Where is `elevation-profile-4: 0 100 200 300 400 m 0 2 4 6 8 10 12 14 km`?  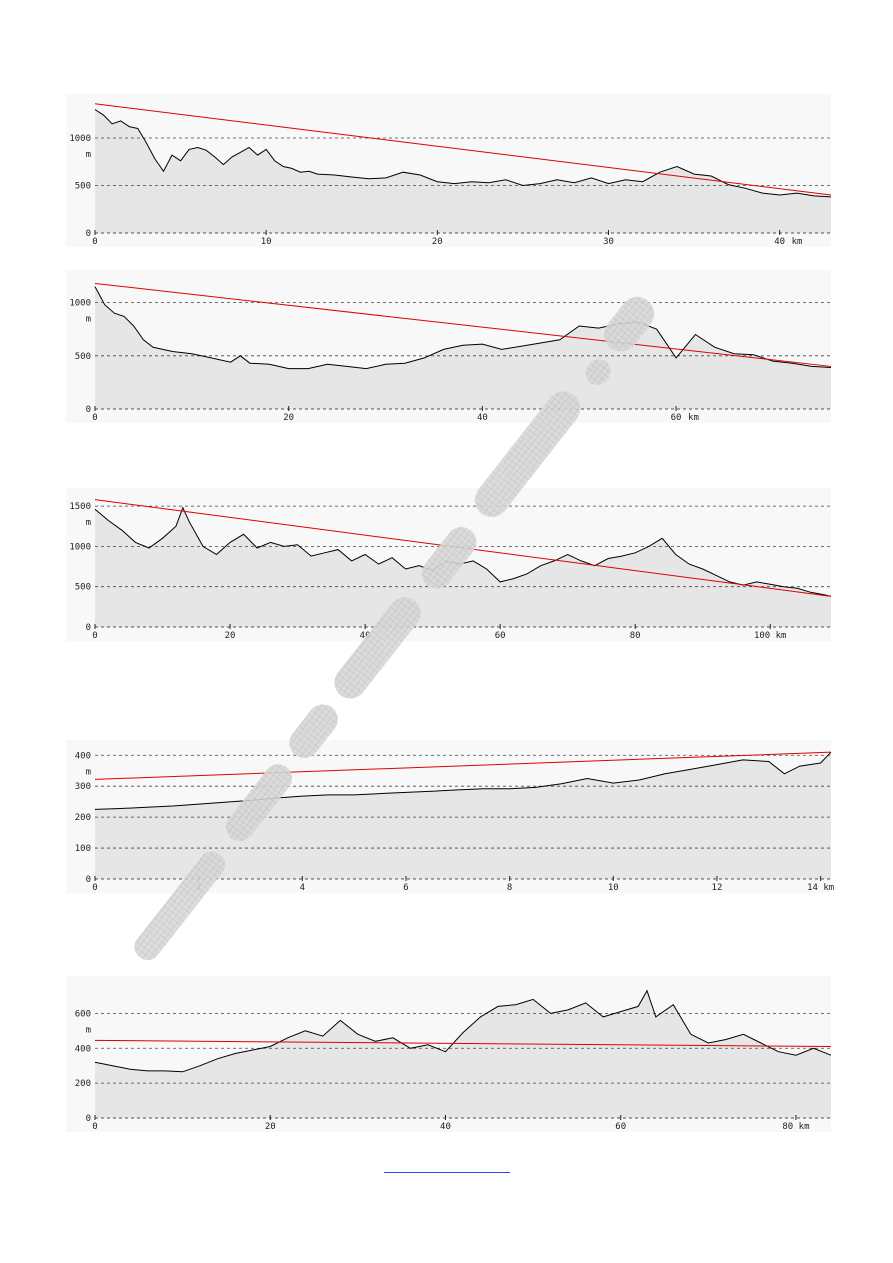 elevation-profile-4: 0 100 200 300 400 m 0 2 4 6 8 10 12 14 km is located at coordinates (450, 816).